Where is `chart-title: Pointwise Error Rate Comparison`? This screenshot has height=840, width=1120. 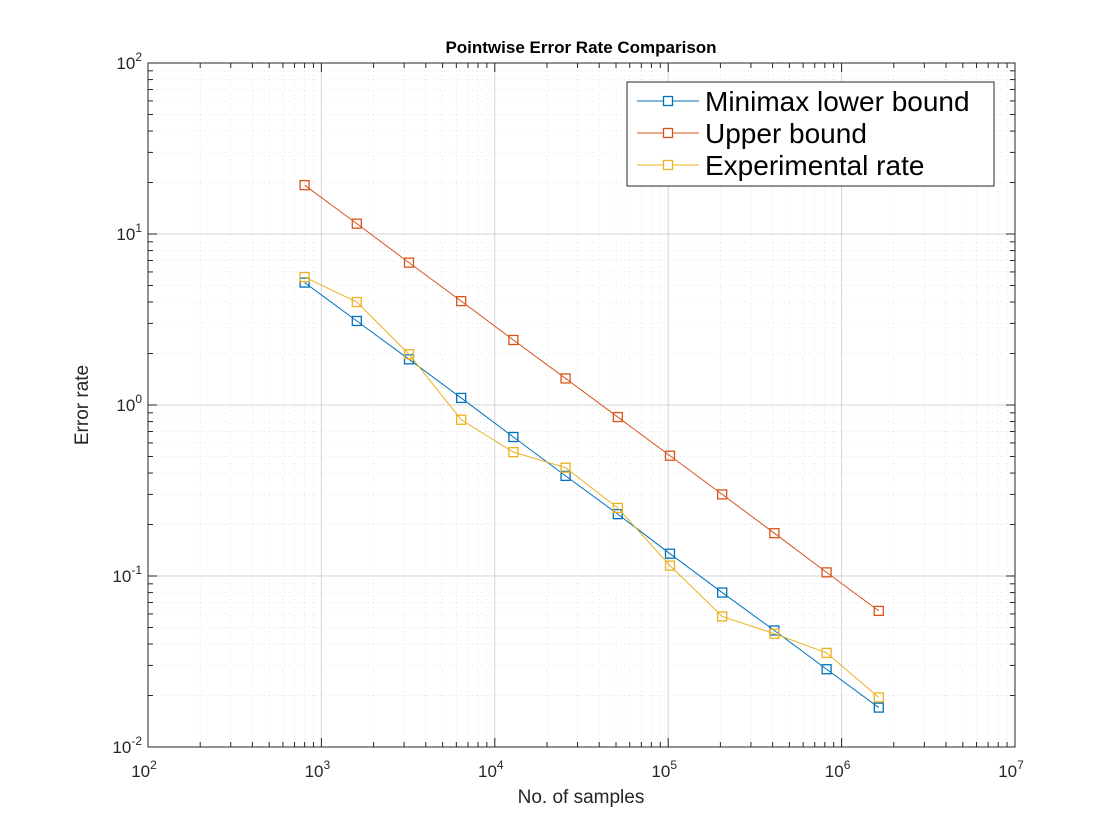 chart-title: Pointwise Error Rate Comparison is located at coordinates (580, 47).